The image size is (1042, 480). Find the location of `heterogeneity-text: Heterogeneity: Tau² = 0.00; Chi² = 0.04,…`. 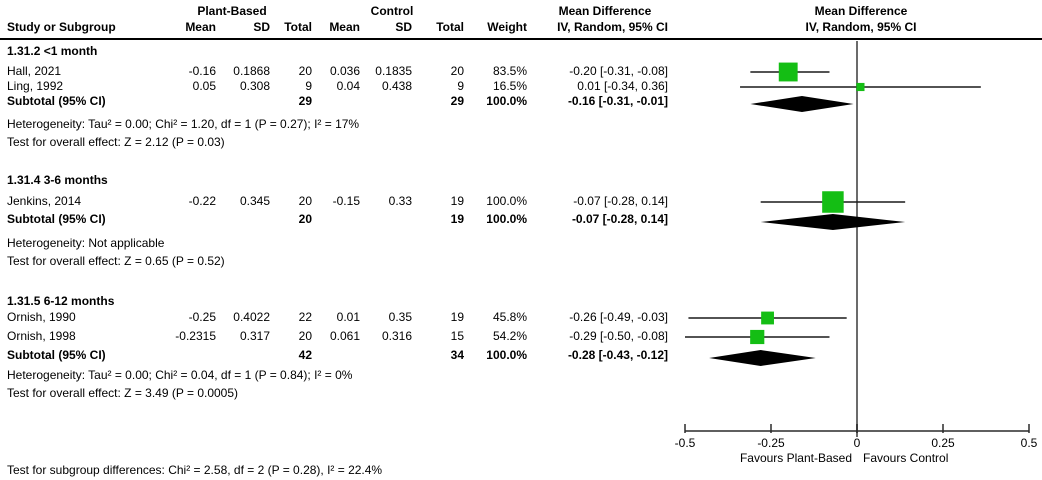

heterogeneity-text: Heterogeneity: Tau² = 0.00; Chi² = 0.04,… is located at coordinates (180, 375).